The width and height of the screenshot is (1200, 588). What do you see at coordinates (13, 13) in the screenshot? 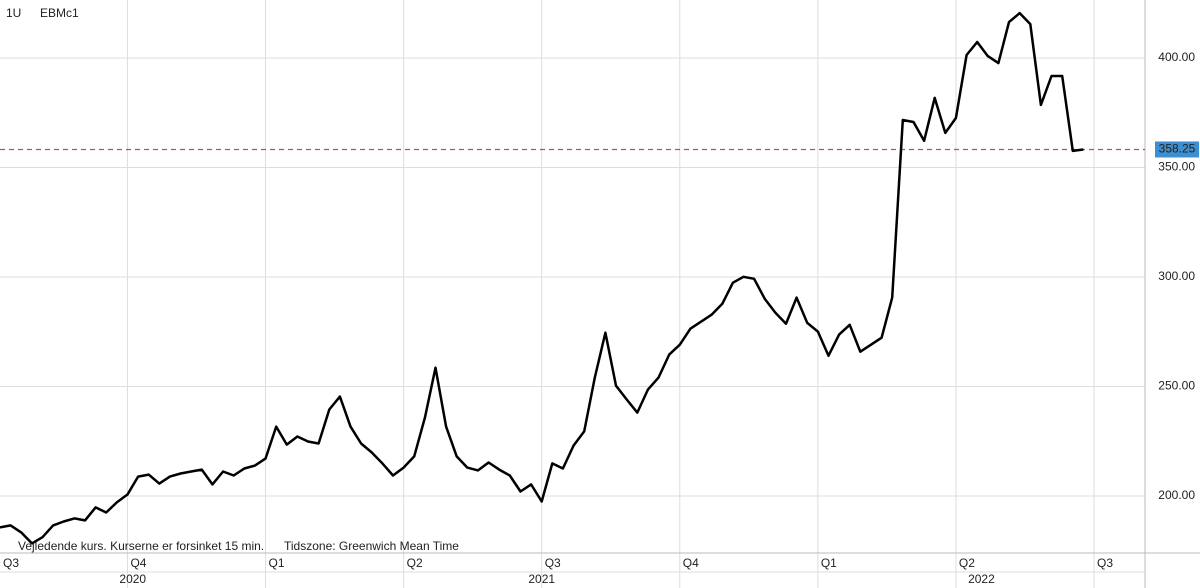
I see `header-label: 1U` at bounding box center [13, 13].